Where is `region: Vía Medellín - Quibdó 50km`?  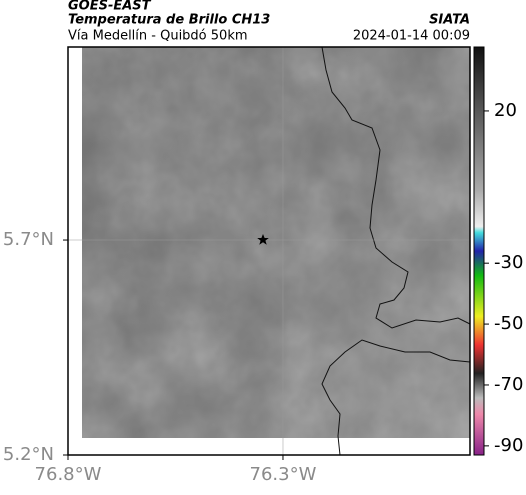 region: Vía Medellín - Quibdó 50km is located at coordinates (158, 36).